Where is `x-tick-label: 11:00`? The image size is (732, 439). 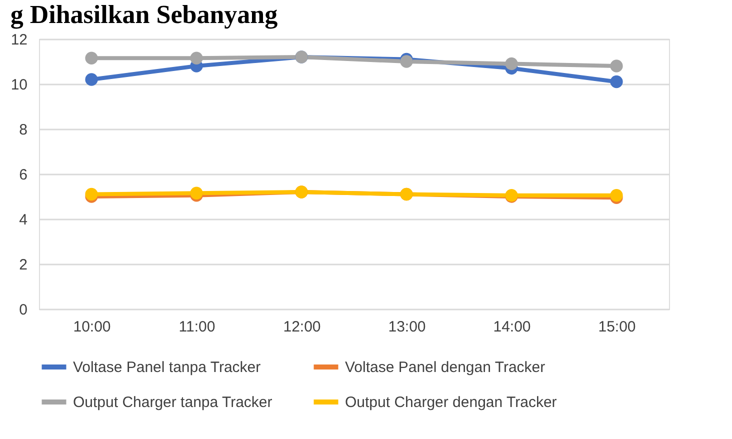
x-tick-label: 11:00 is located at coordinates (197, 327).